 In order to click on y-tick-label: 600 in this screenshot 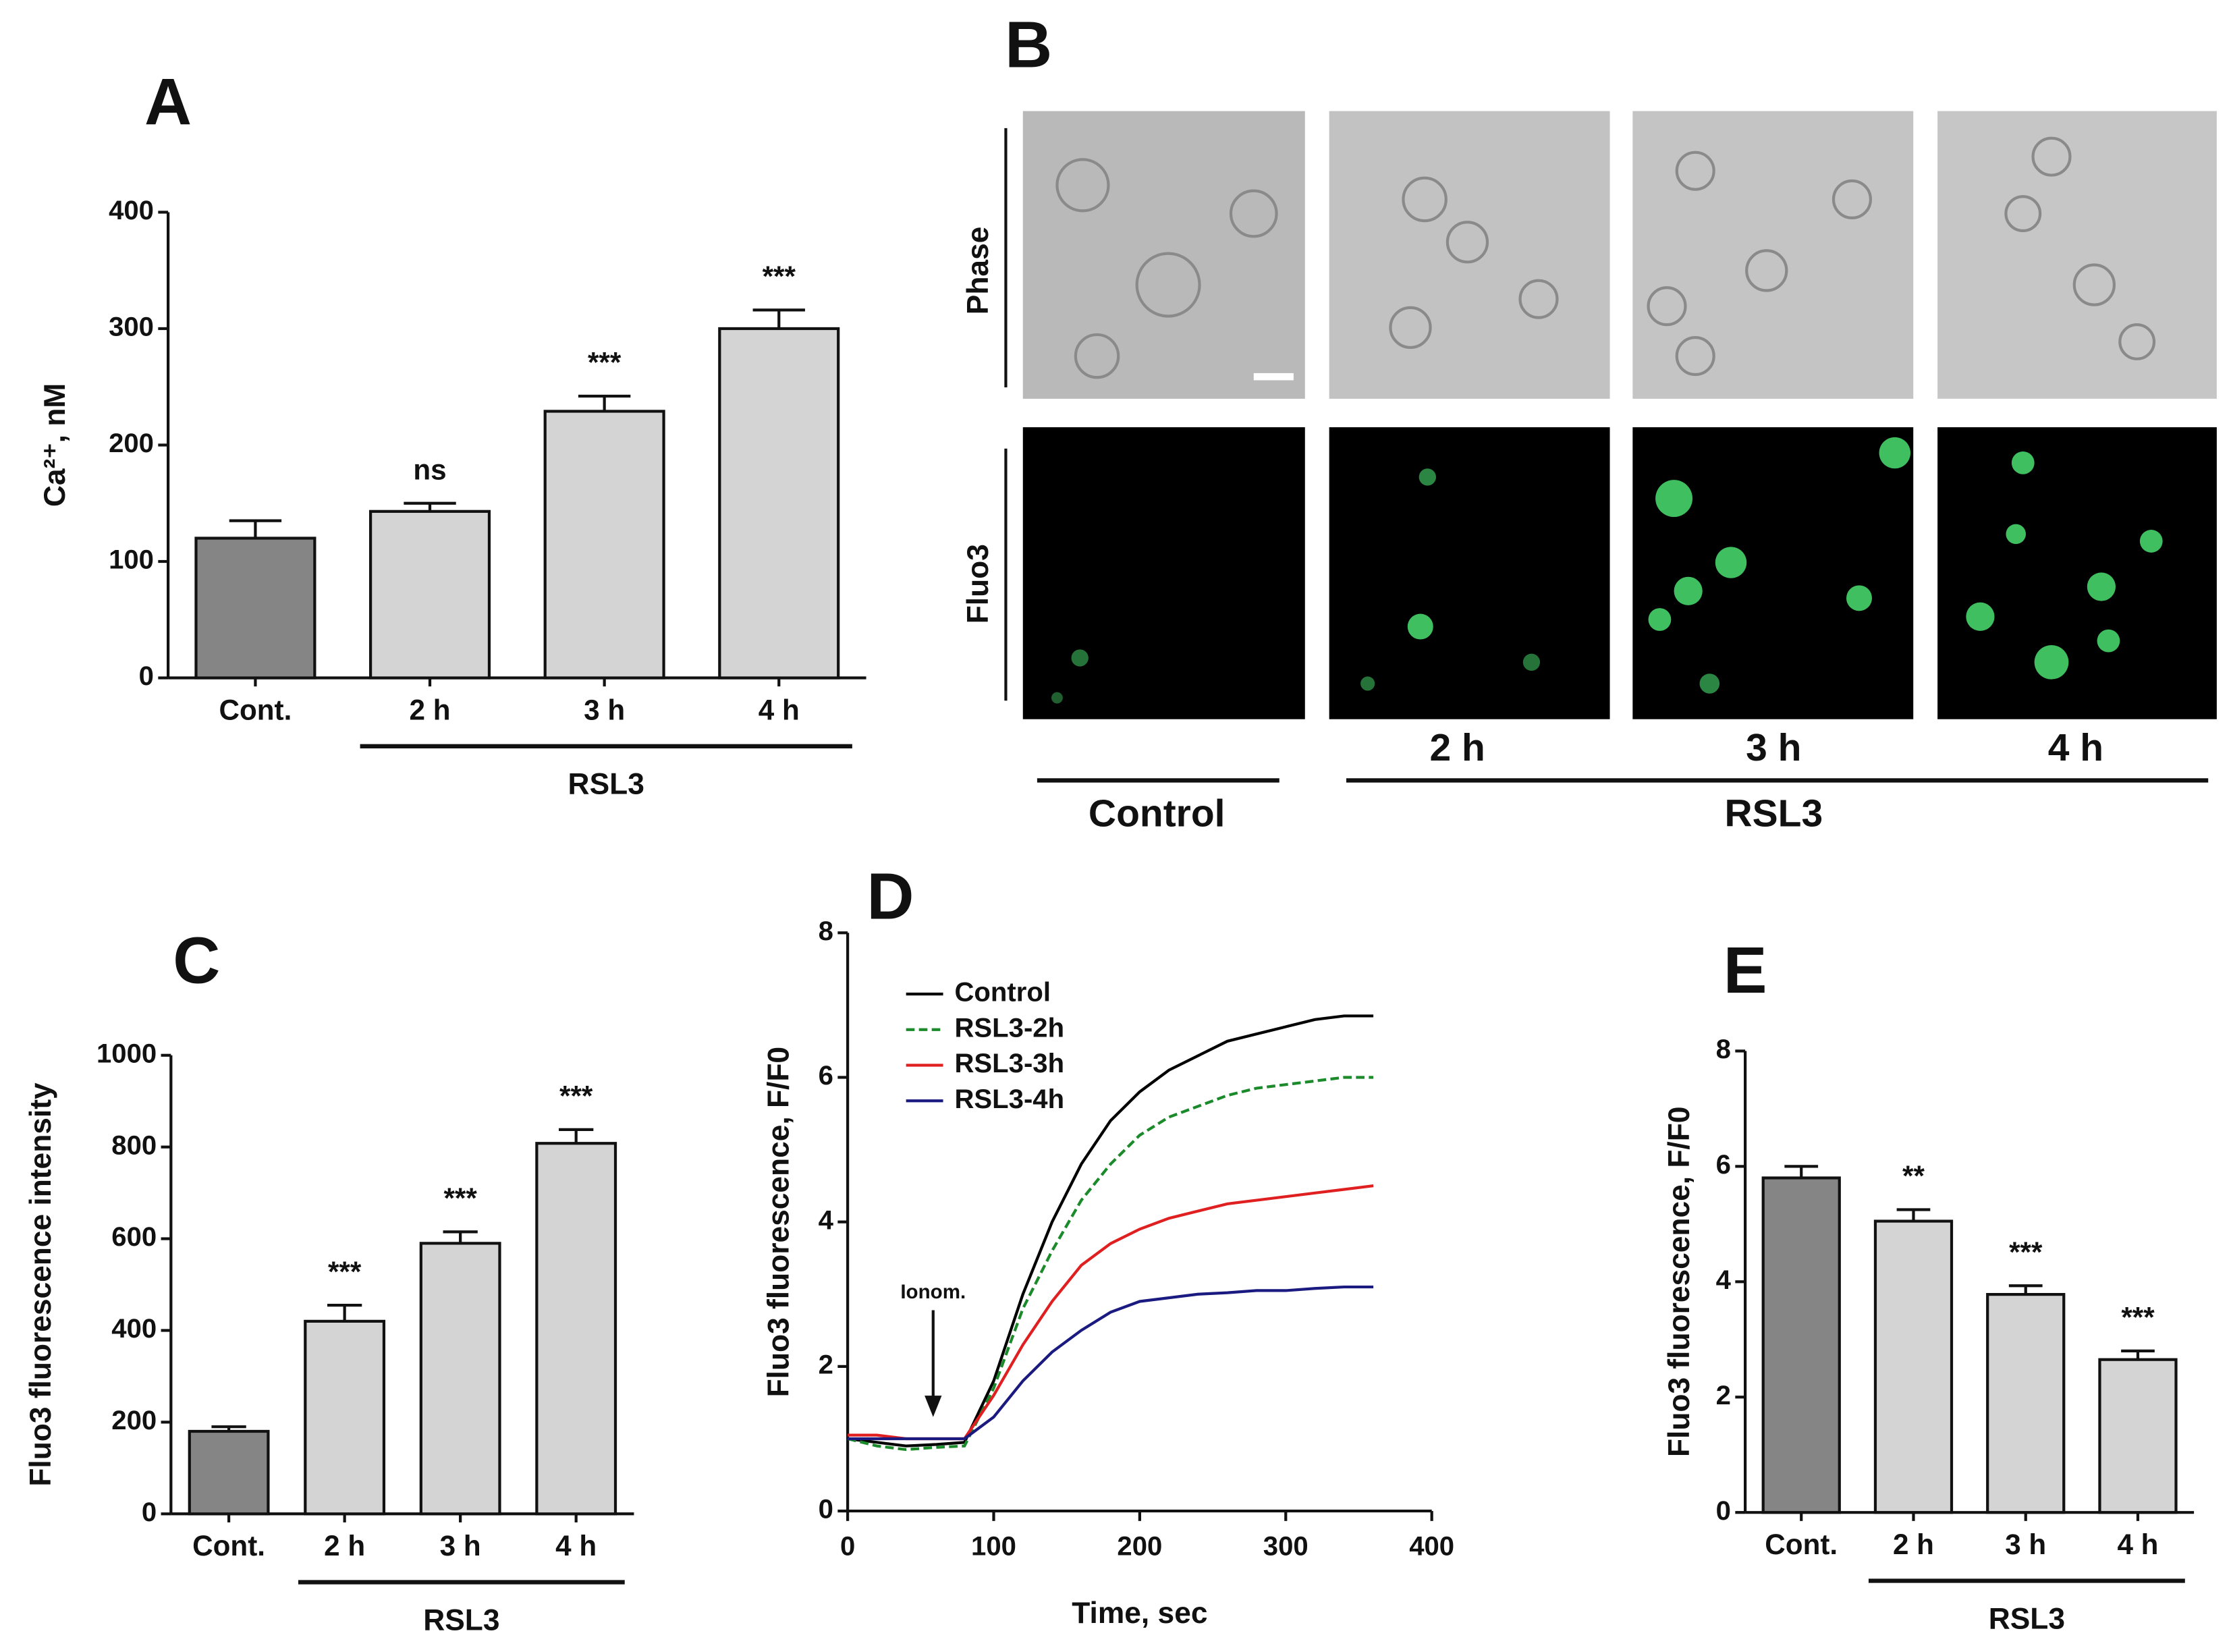, I will do `click(134, 1237)`.